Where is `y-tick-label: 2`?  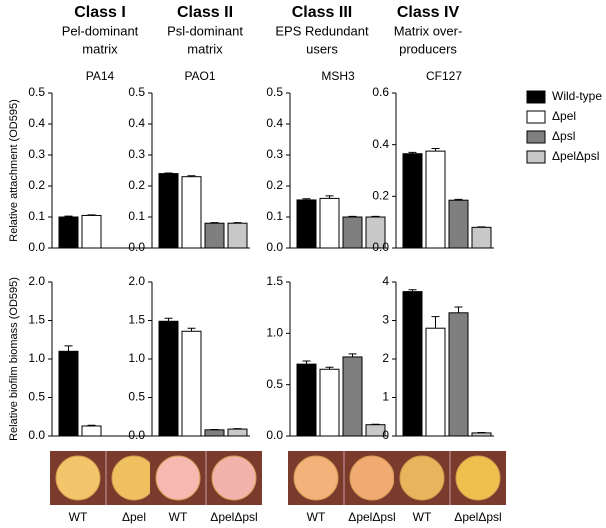
y-tick-label: 2 is located at coordinates (385, 358).